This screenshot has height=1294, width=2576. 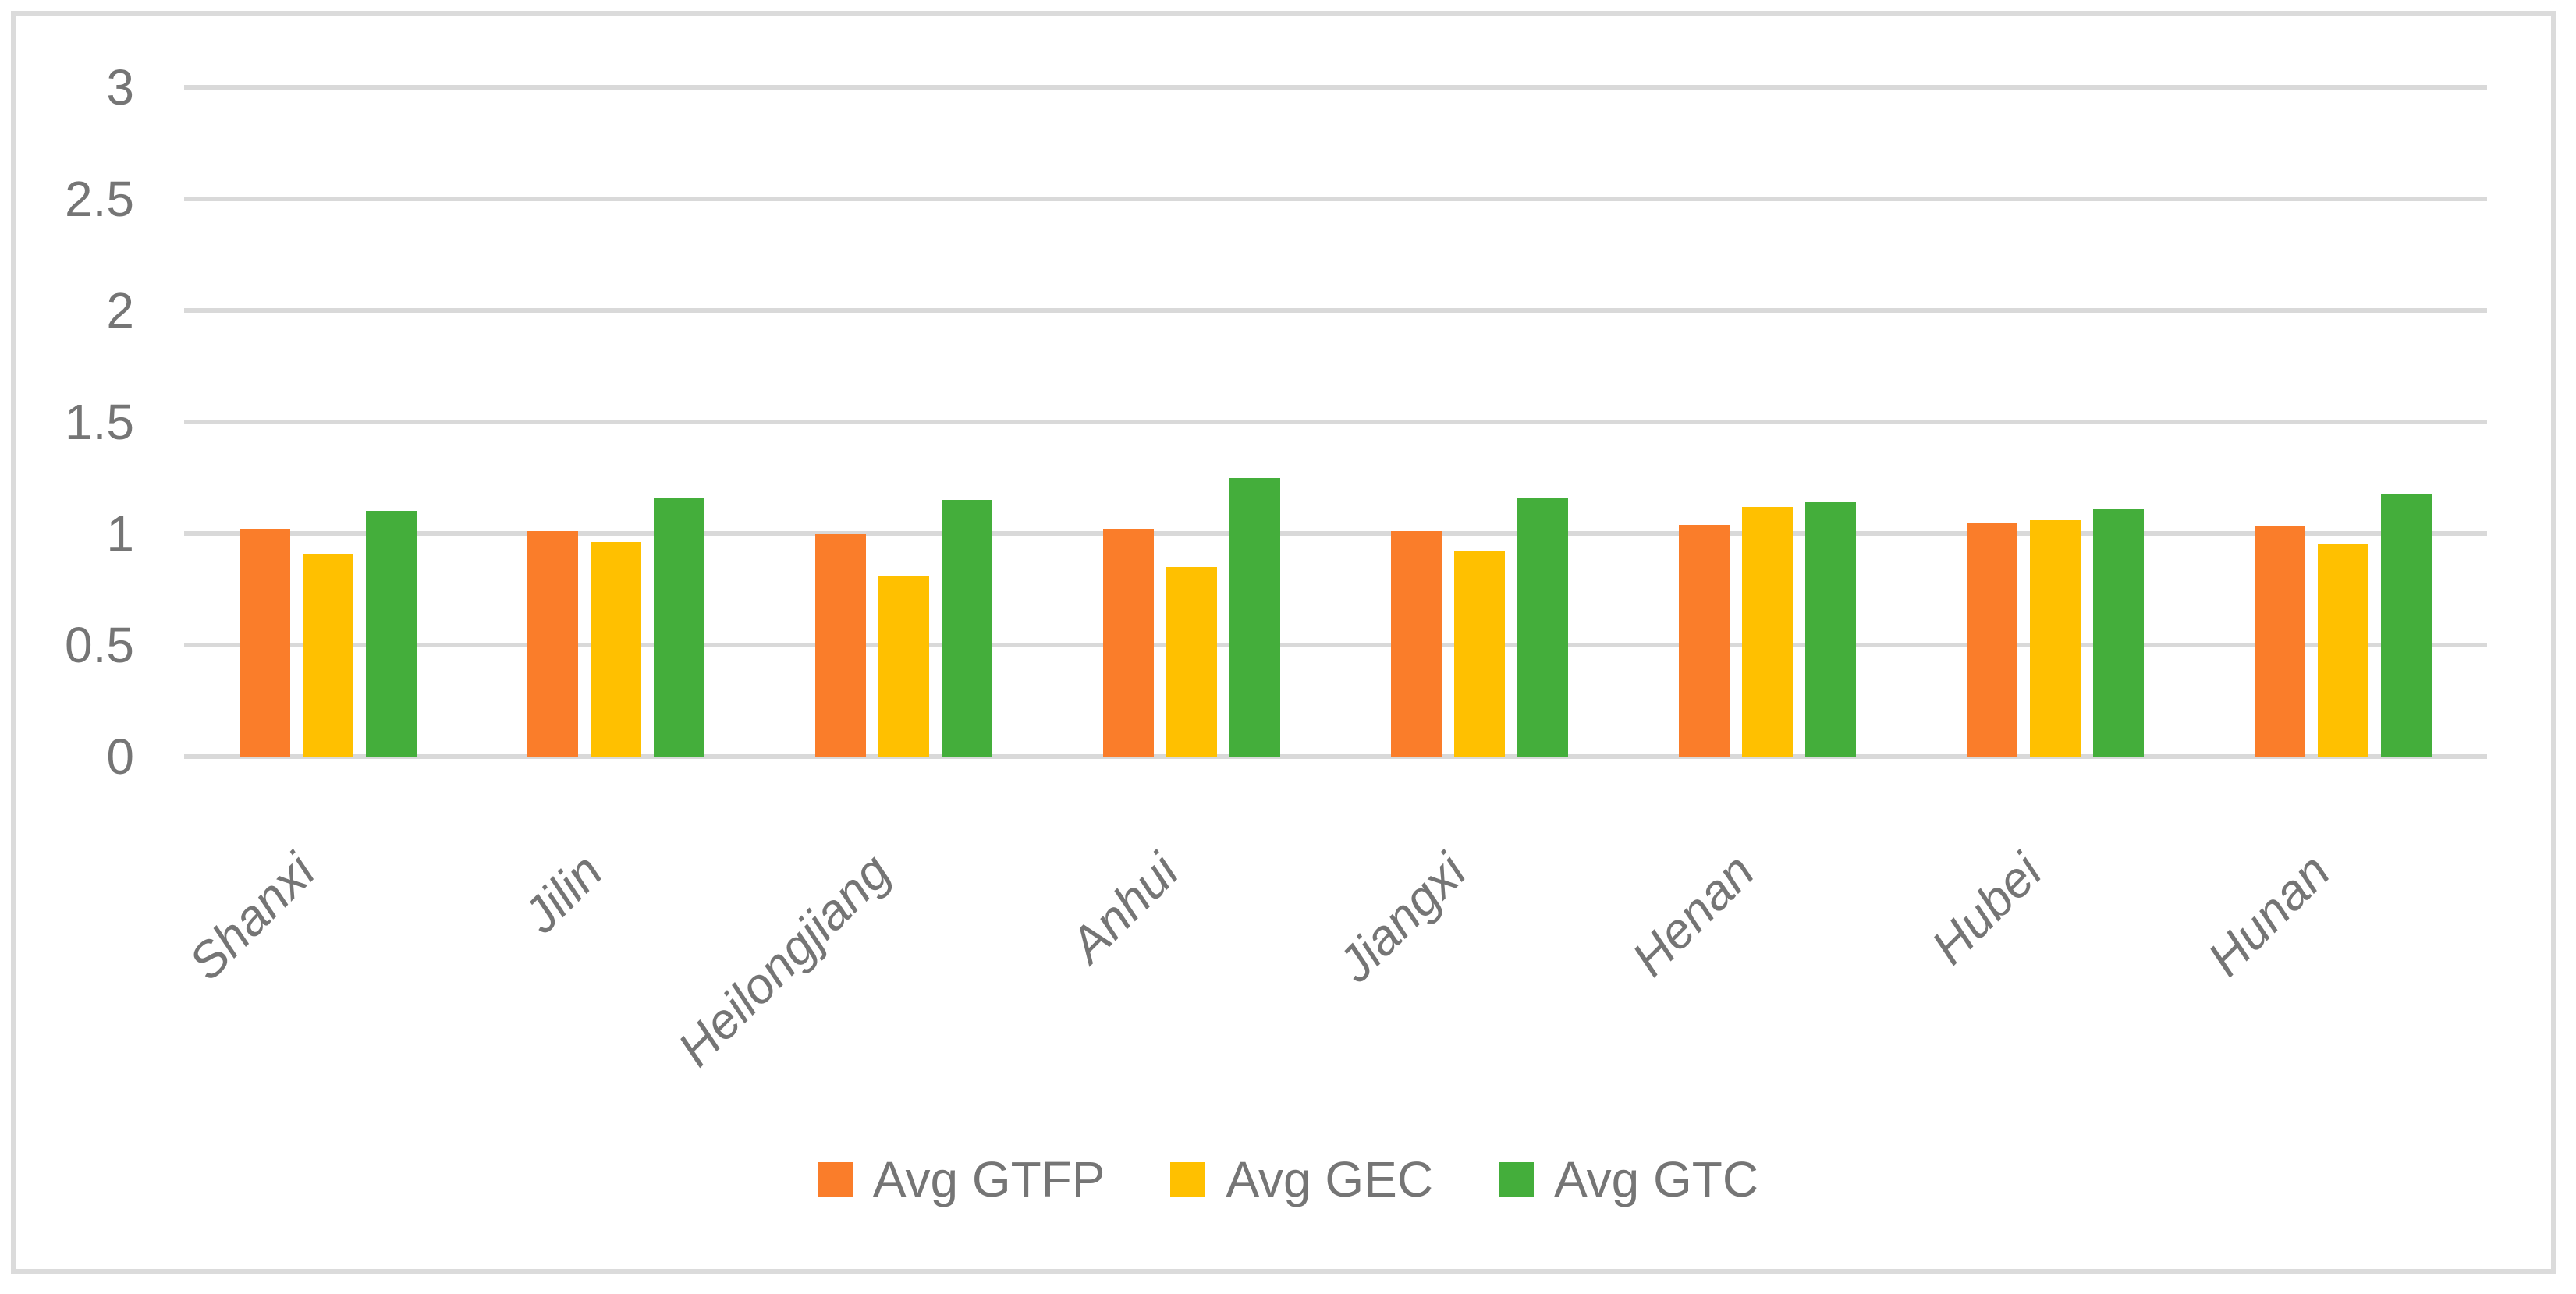 I want to click on bar-avg-gtc-hunan, so click(x=2406, y=625).